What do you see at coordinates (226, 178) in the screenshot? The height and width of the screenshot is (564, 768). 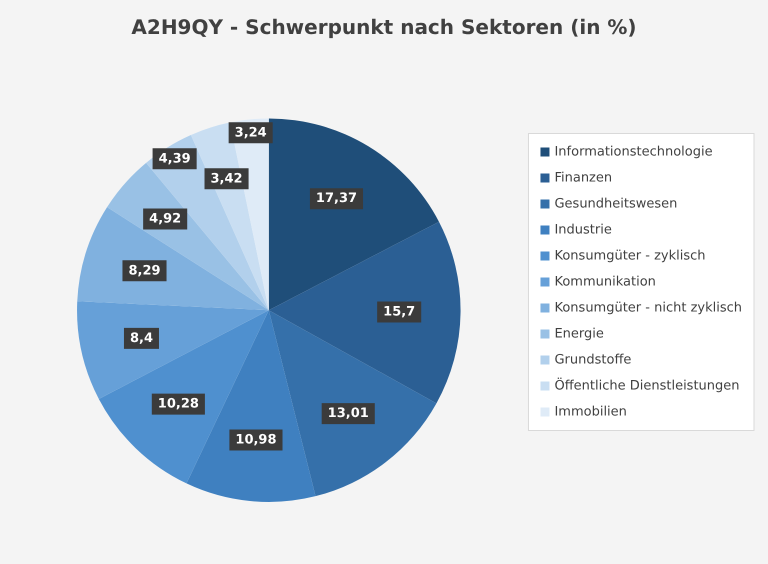 I see `data-label: 3,42` at bounding box center [226, 178].